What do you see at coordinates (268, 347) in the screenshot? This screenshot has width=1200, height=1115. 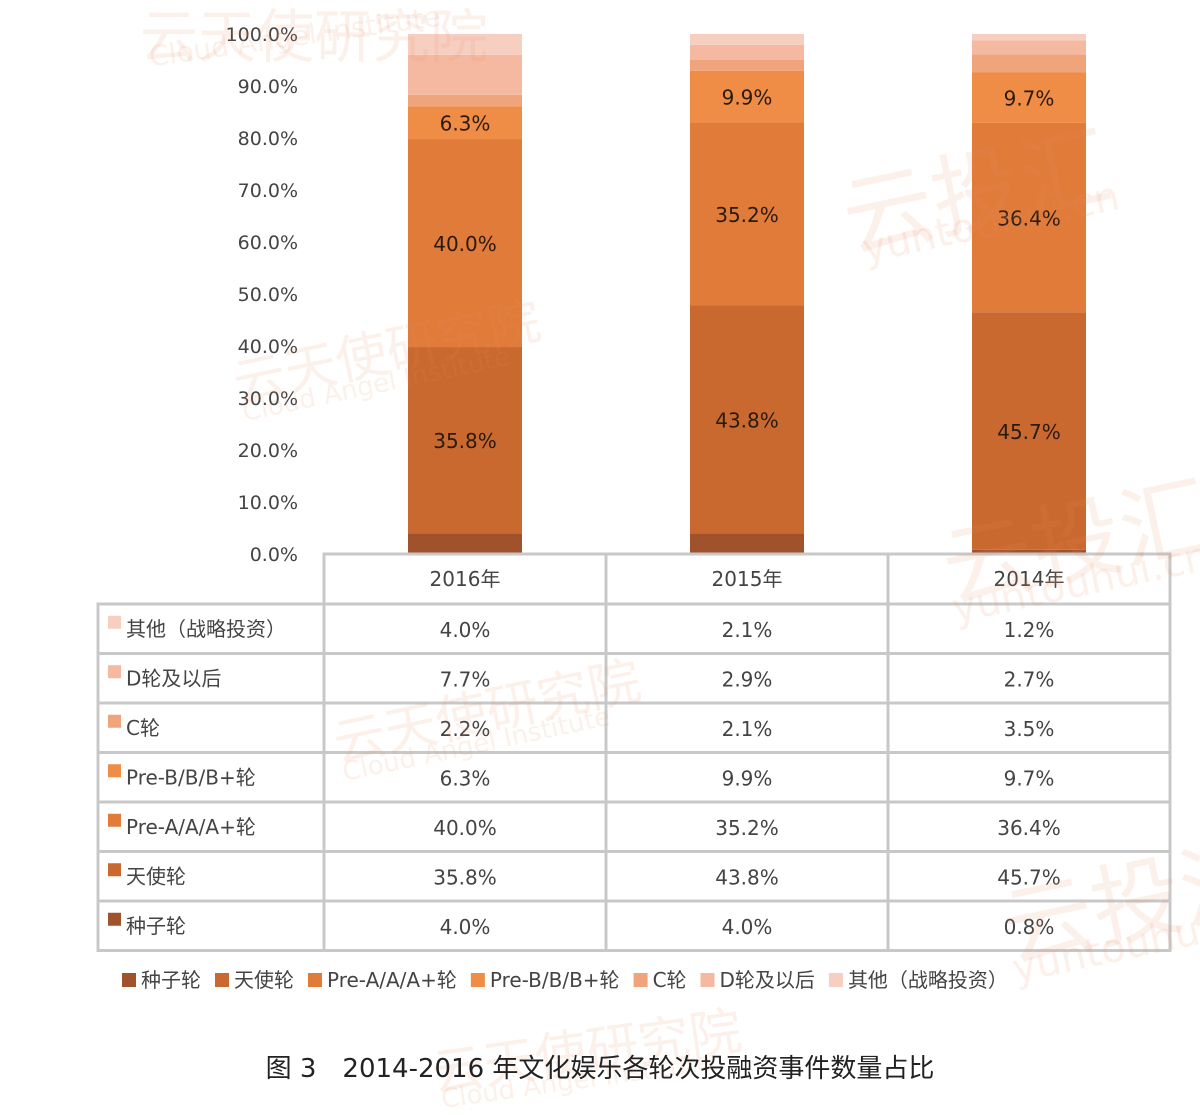 I see `y-tick-label: 40.0%` at bounding box center [268, 347].